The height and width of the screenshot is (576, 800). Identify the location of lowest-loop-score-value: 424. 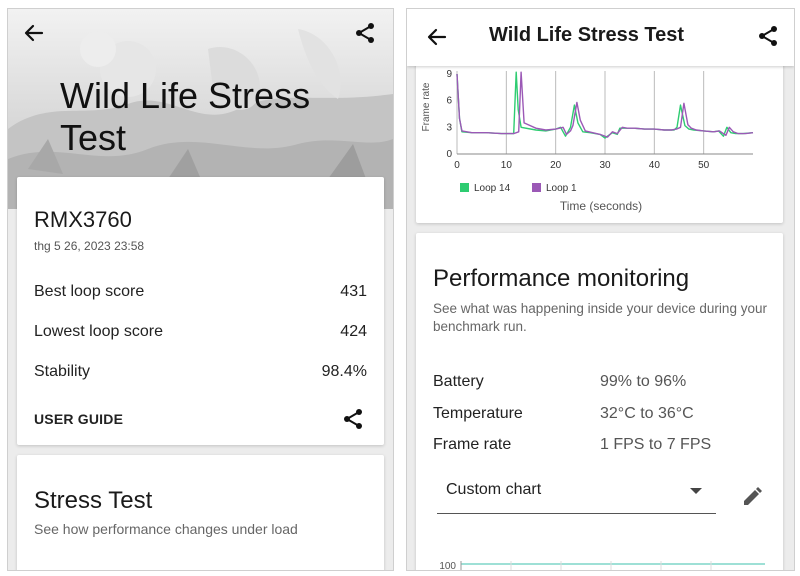
(353, 331).